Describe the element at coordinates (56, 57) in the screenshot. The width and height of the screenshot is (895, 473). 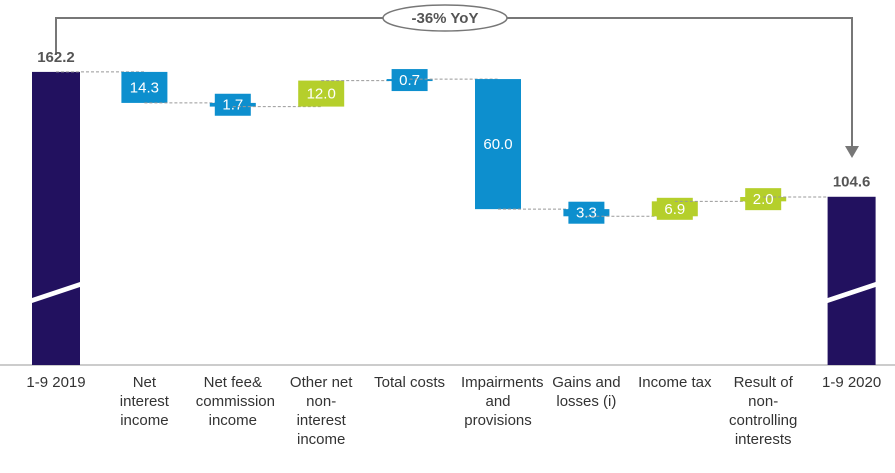
I see `value-label: 162.2` at that location.